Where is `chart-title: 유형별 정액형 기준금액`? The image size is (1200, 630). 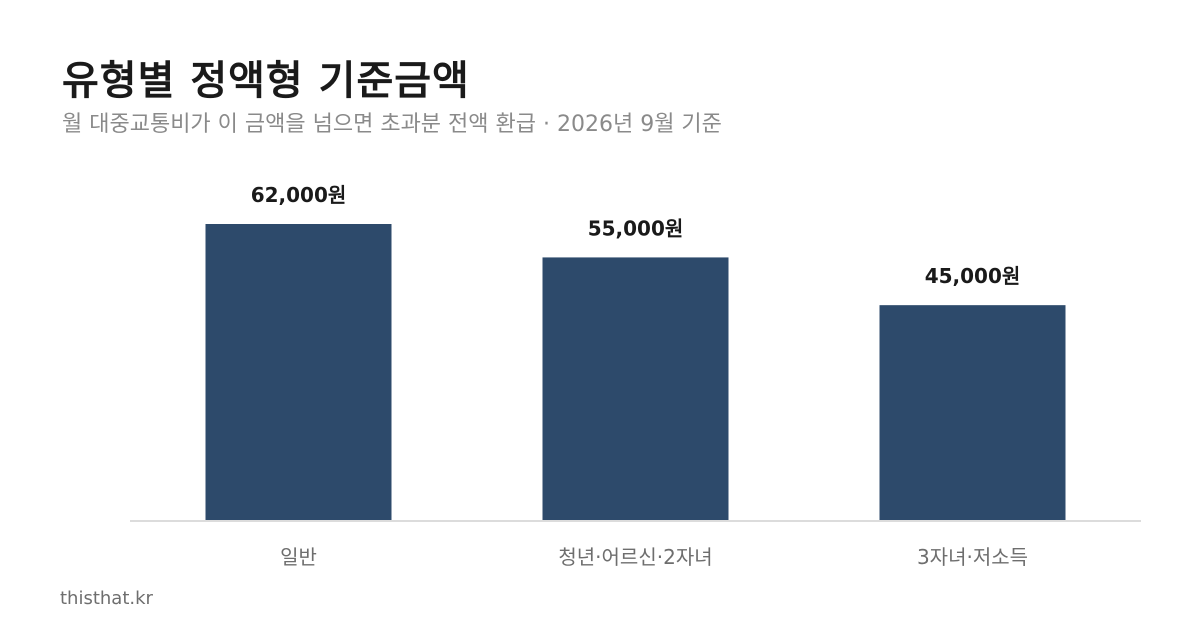
chart-title: 유형별 정액형 기준금액 is located at coordinates (266, 81).